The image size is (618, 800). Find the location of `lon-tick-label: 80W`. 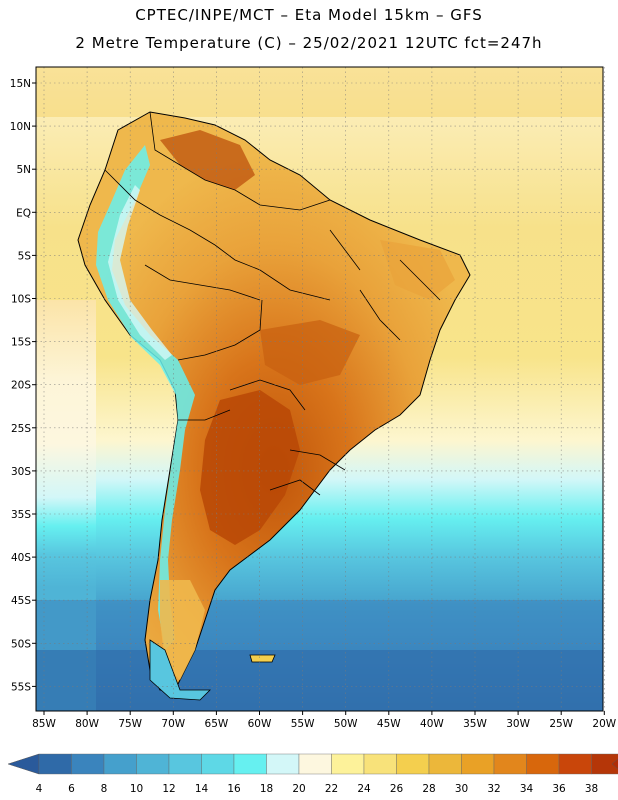

lon-tick-label: 80W is located at coordinates (87, 724).